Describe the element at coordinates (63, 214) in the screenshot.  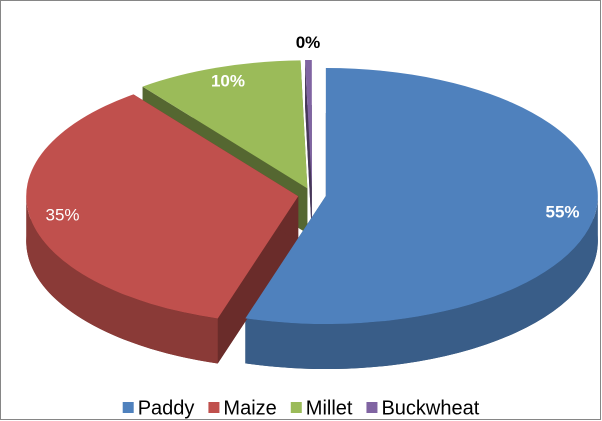
I see `data-label: 35%` at that location.